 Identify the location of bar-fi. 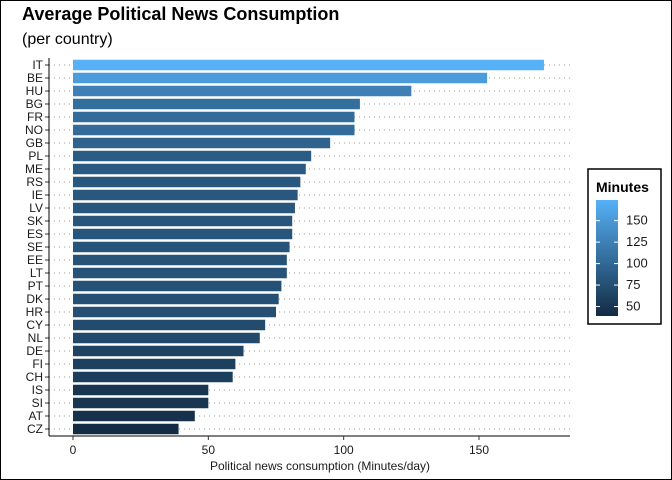
(154, 364).